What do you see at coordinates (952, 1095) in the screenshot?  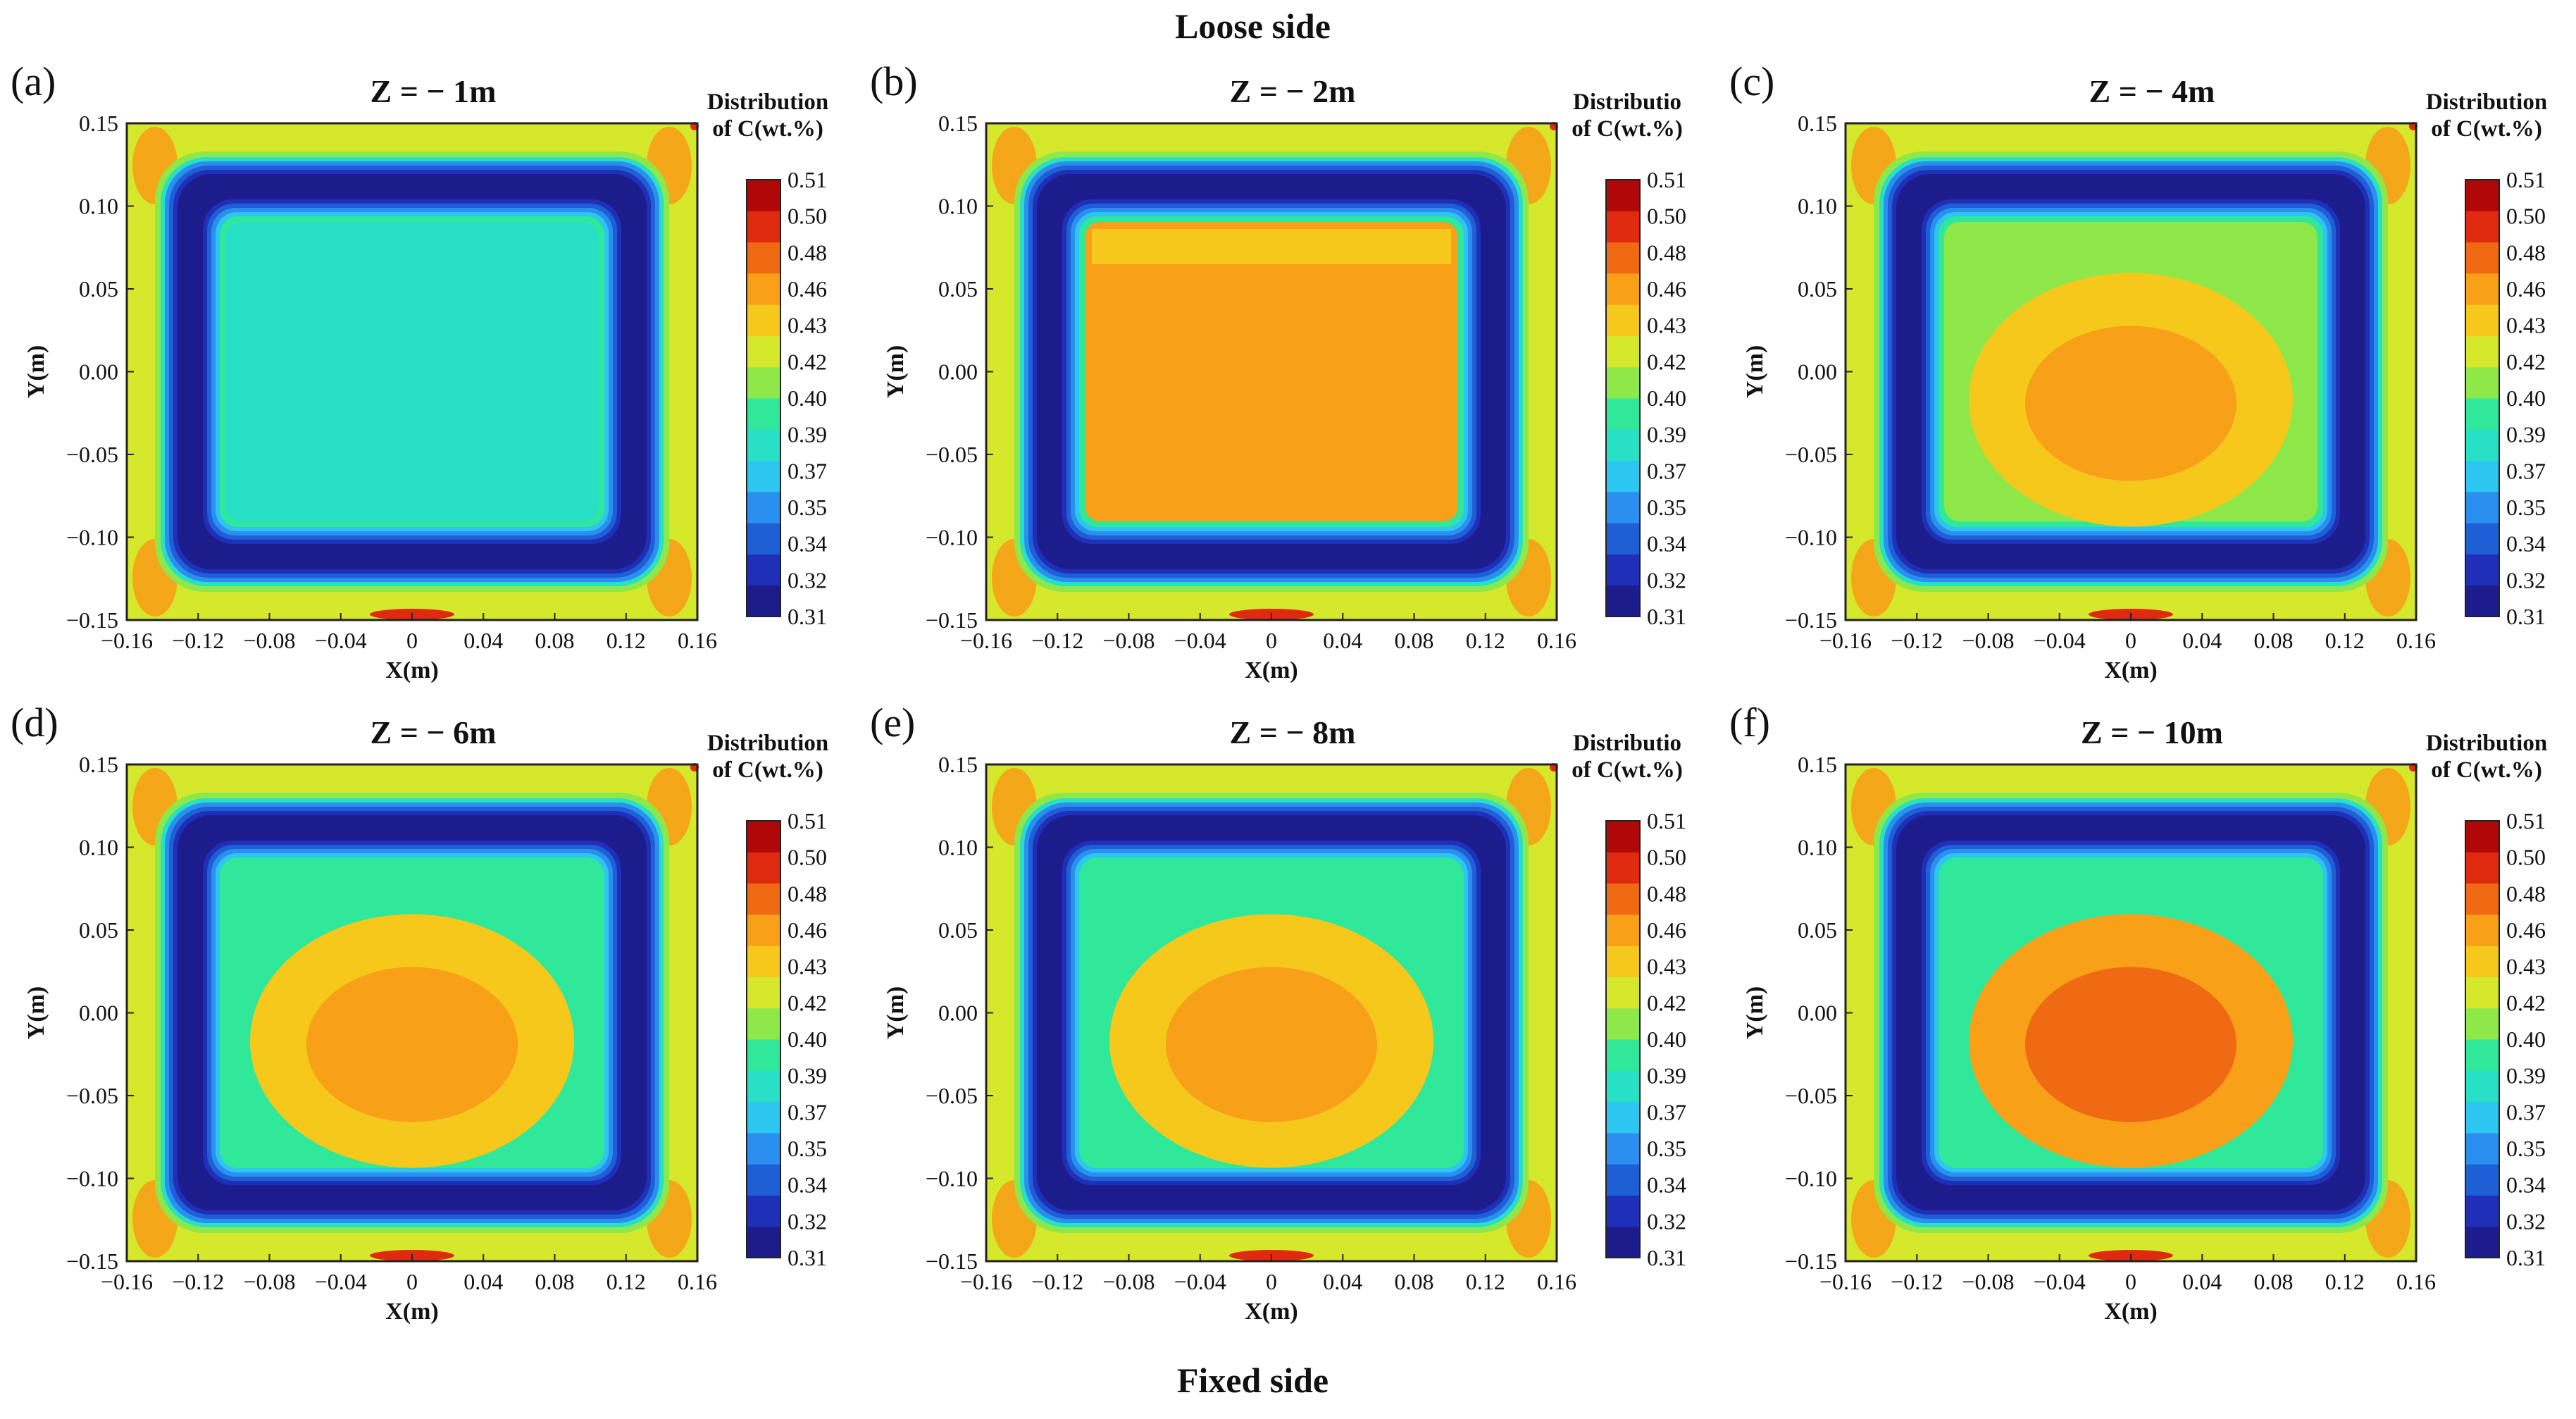 I see `y-tick-label: −0.05` at bounding box center [952, 1095].